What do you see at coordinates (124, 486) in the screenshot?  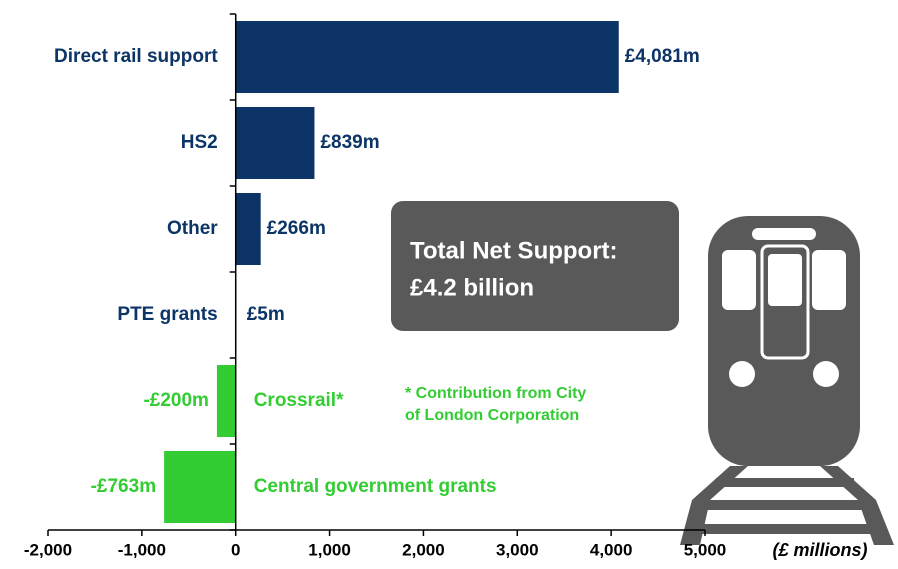 I see `value-label: -£763m` at bounding box center [124, 486].